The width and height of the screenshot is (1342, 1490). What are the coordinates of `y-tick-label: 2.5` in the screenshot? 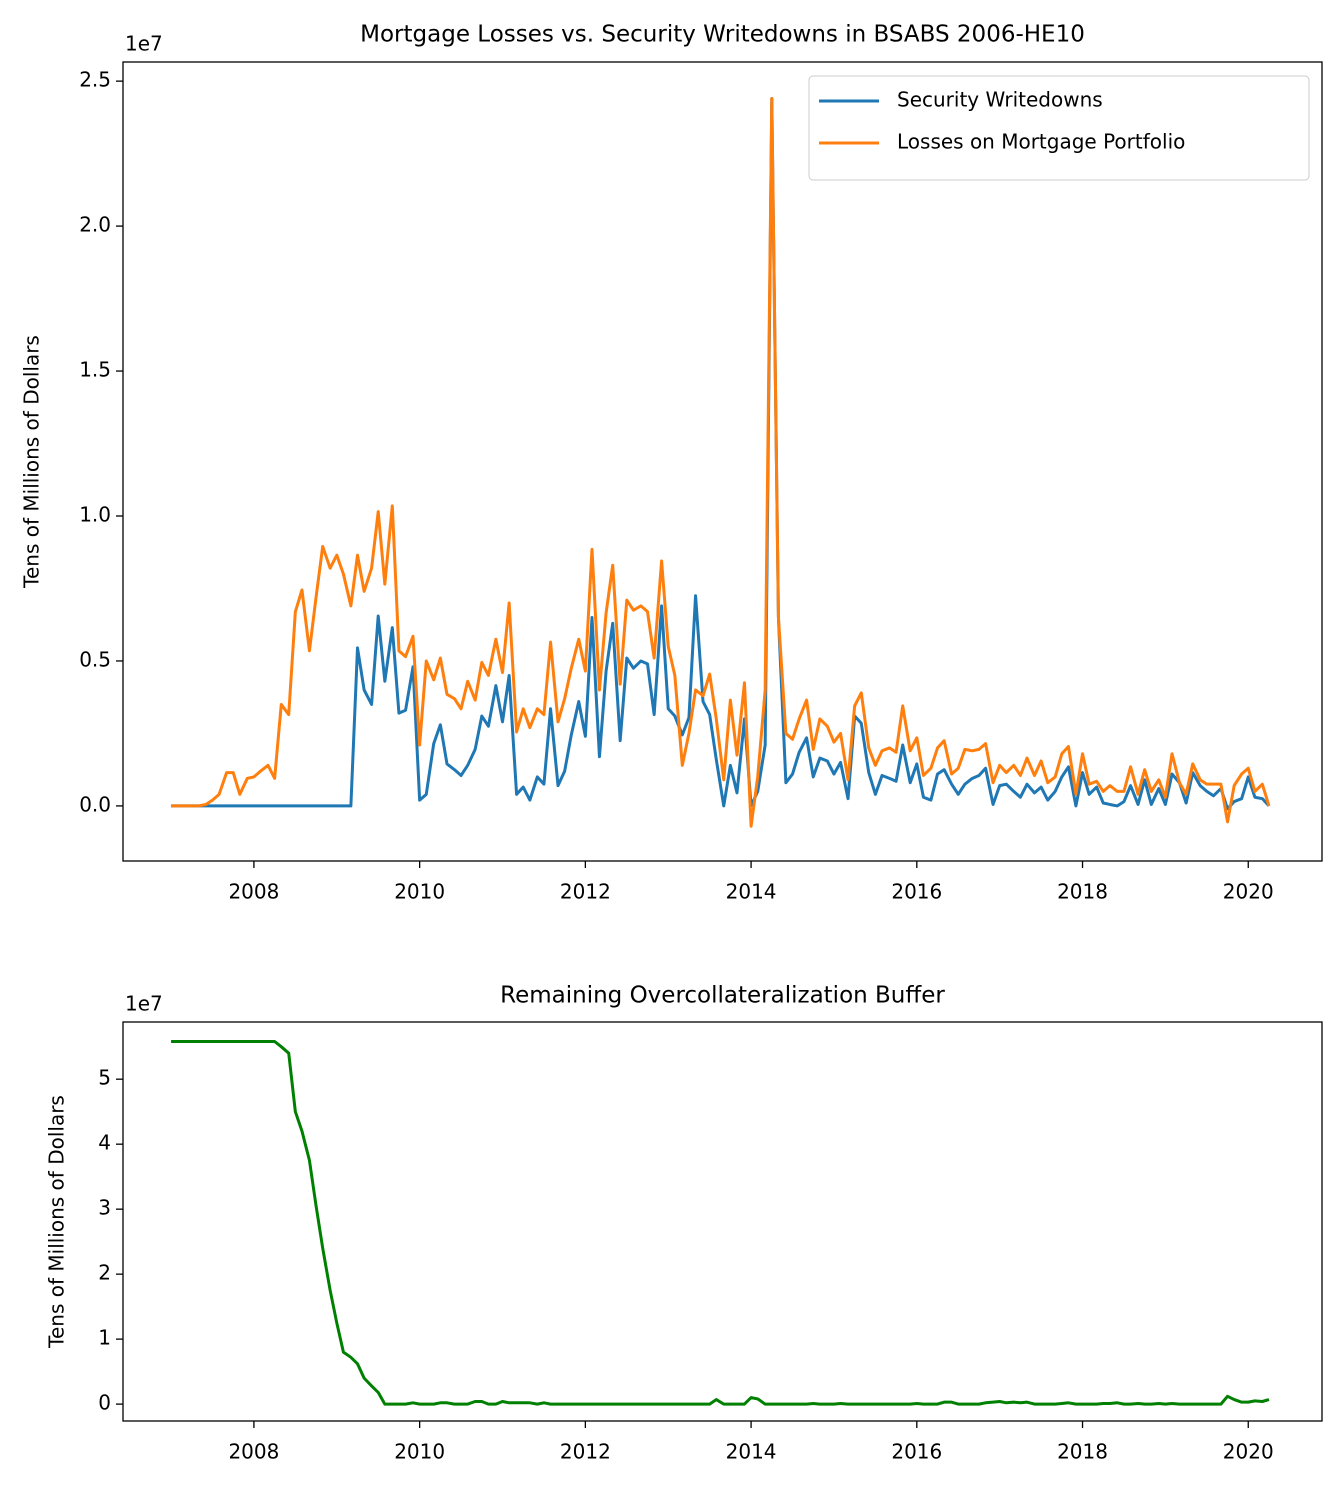 It's located at (95, 80).